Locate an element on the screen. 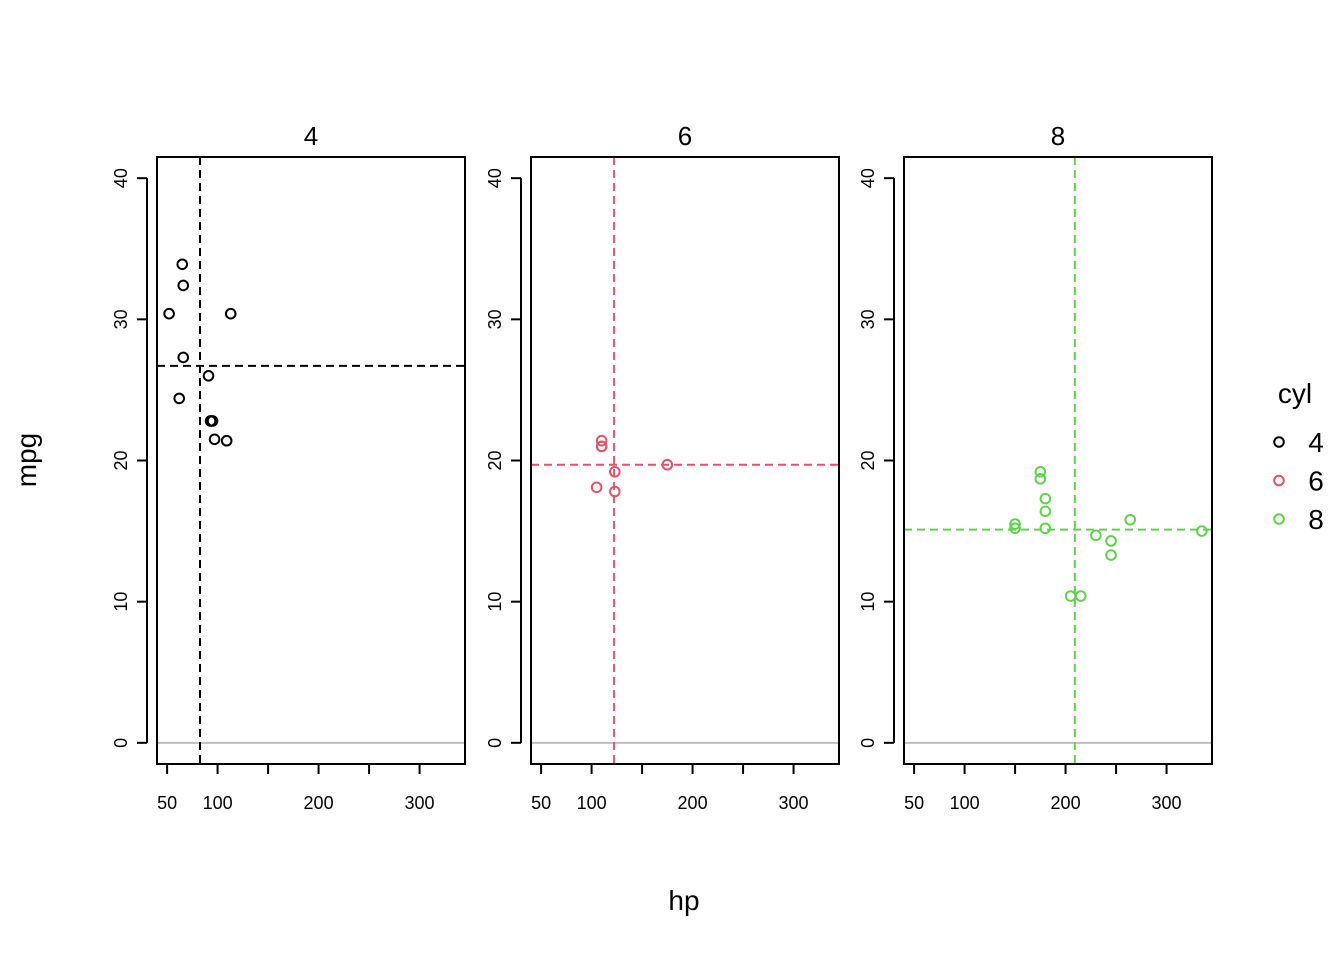  panel-title: 6 is located at coordinates (685, 136).